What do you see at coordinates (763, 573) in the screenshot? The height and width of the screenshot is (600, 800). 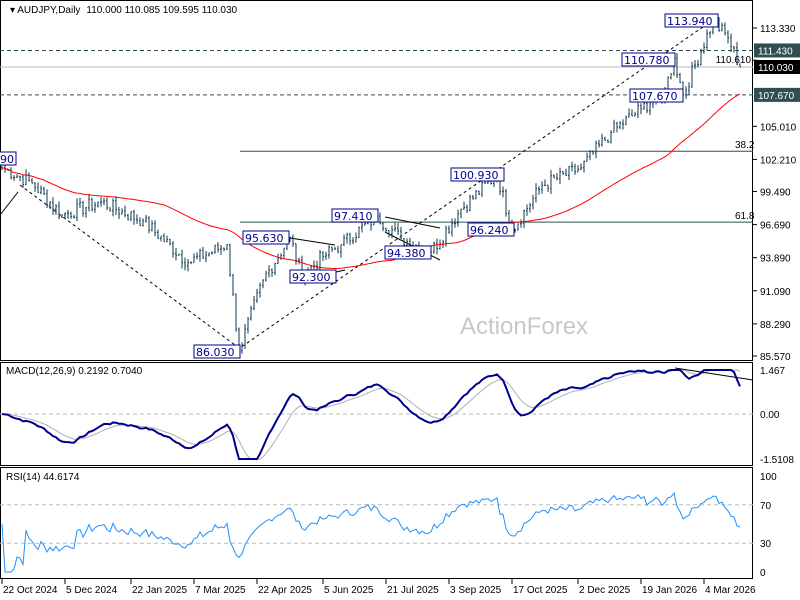 I see `rsi-axis-label: 0` at bounding box center [763, 573].